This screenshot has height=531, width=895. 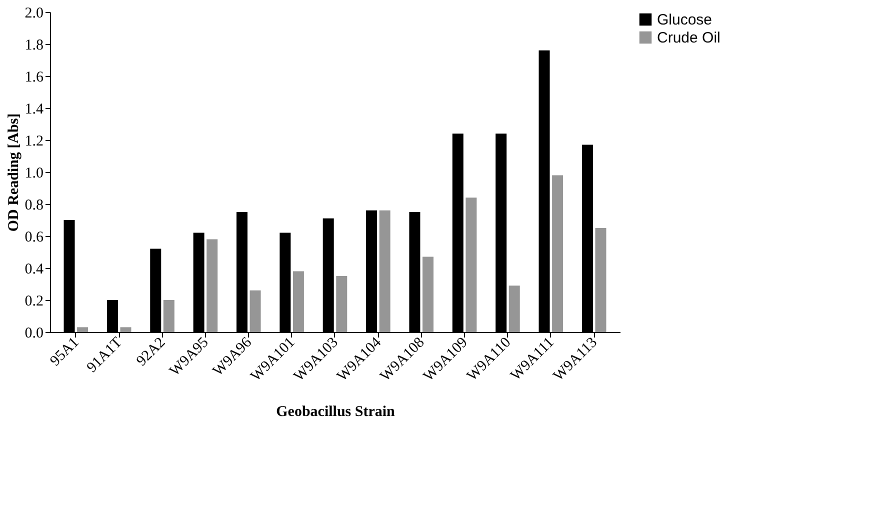 I want to click on y-tick-label: 1.4, so click(x=34, y=110).